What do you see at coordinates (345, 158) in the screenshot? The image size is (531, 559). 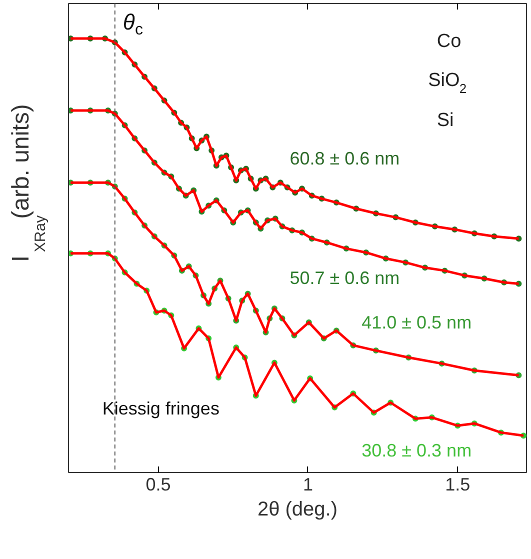 I see `annotation: 60.8 ± 0.6 nm` at bounding box center [345, 158].